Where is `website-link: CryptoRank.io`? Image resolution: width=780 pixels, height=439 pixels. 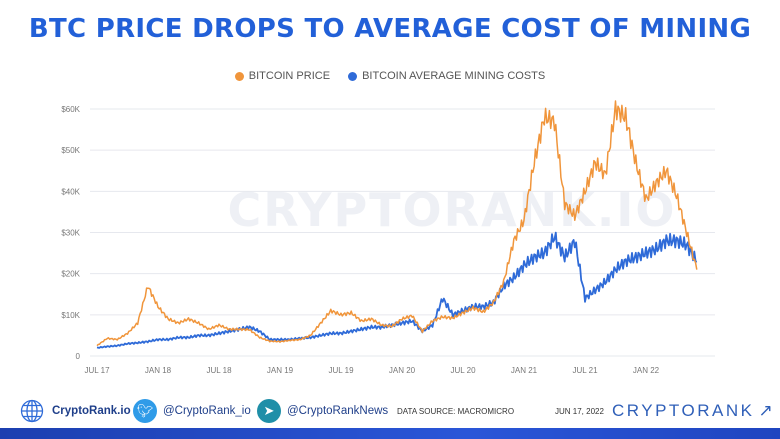 website-link: CryptoRank.io is located at coordinates (75, 411).